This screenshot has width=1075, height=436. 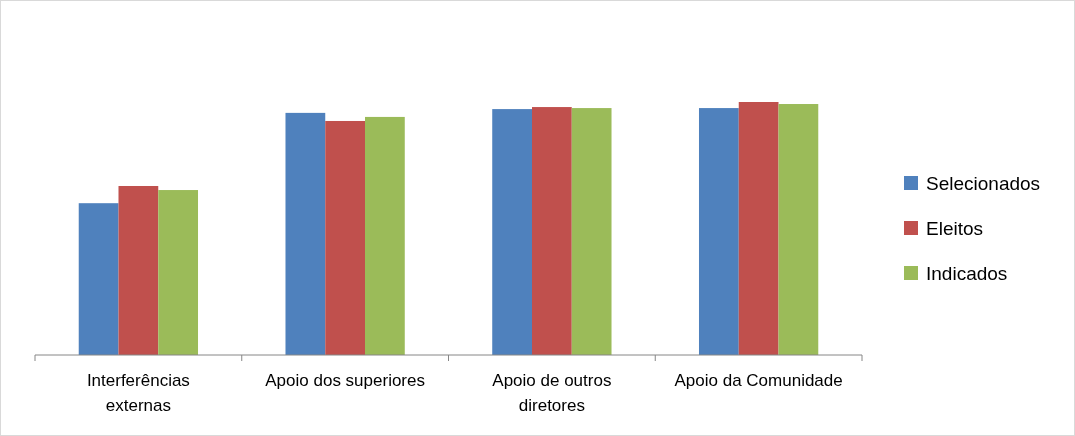 I want to click on x-tick-label: Apoio da Comunidade, so click(x=758, y=380).